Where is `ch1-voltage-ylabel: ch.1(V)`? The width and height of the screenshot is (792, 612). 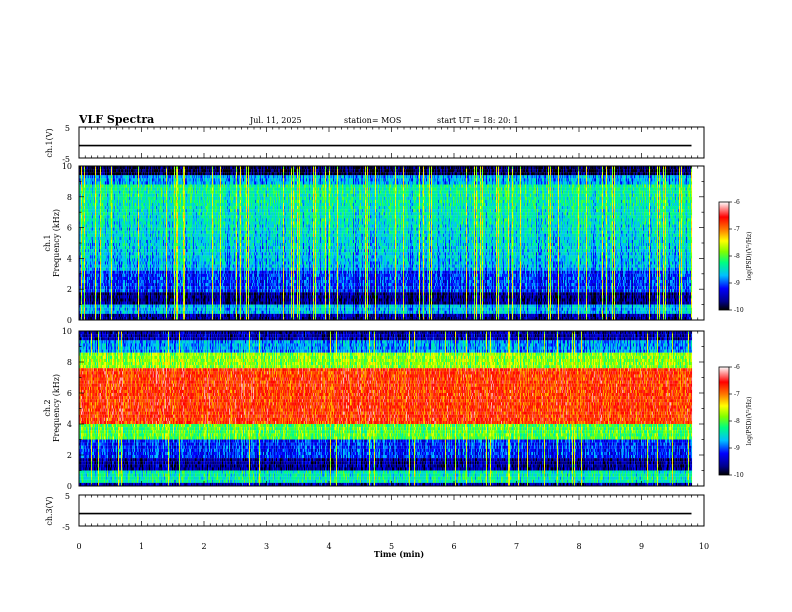
ch1-voltage-ylabel: ch.1(V) is located at coordinates (49, 142).